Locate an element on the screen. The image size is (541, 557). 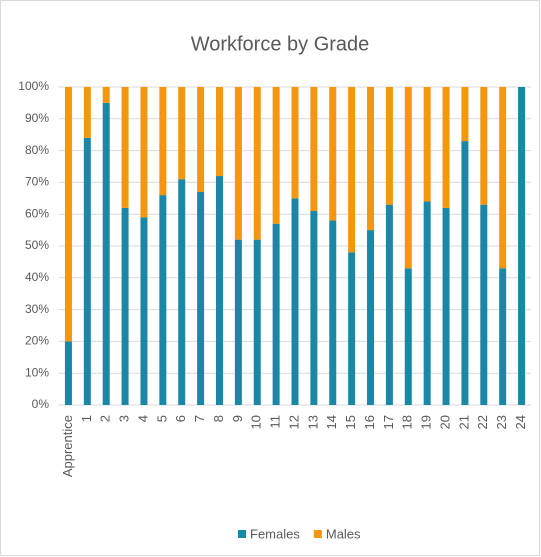
x-tick-label: 24 is located at coordinates (520, 422).